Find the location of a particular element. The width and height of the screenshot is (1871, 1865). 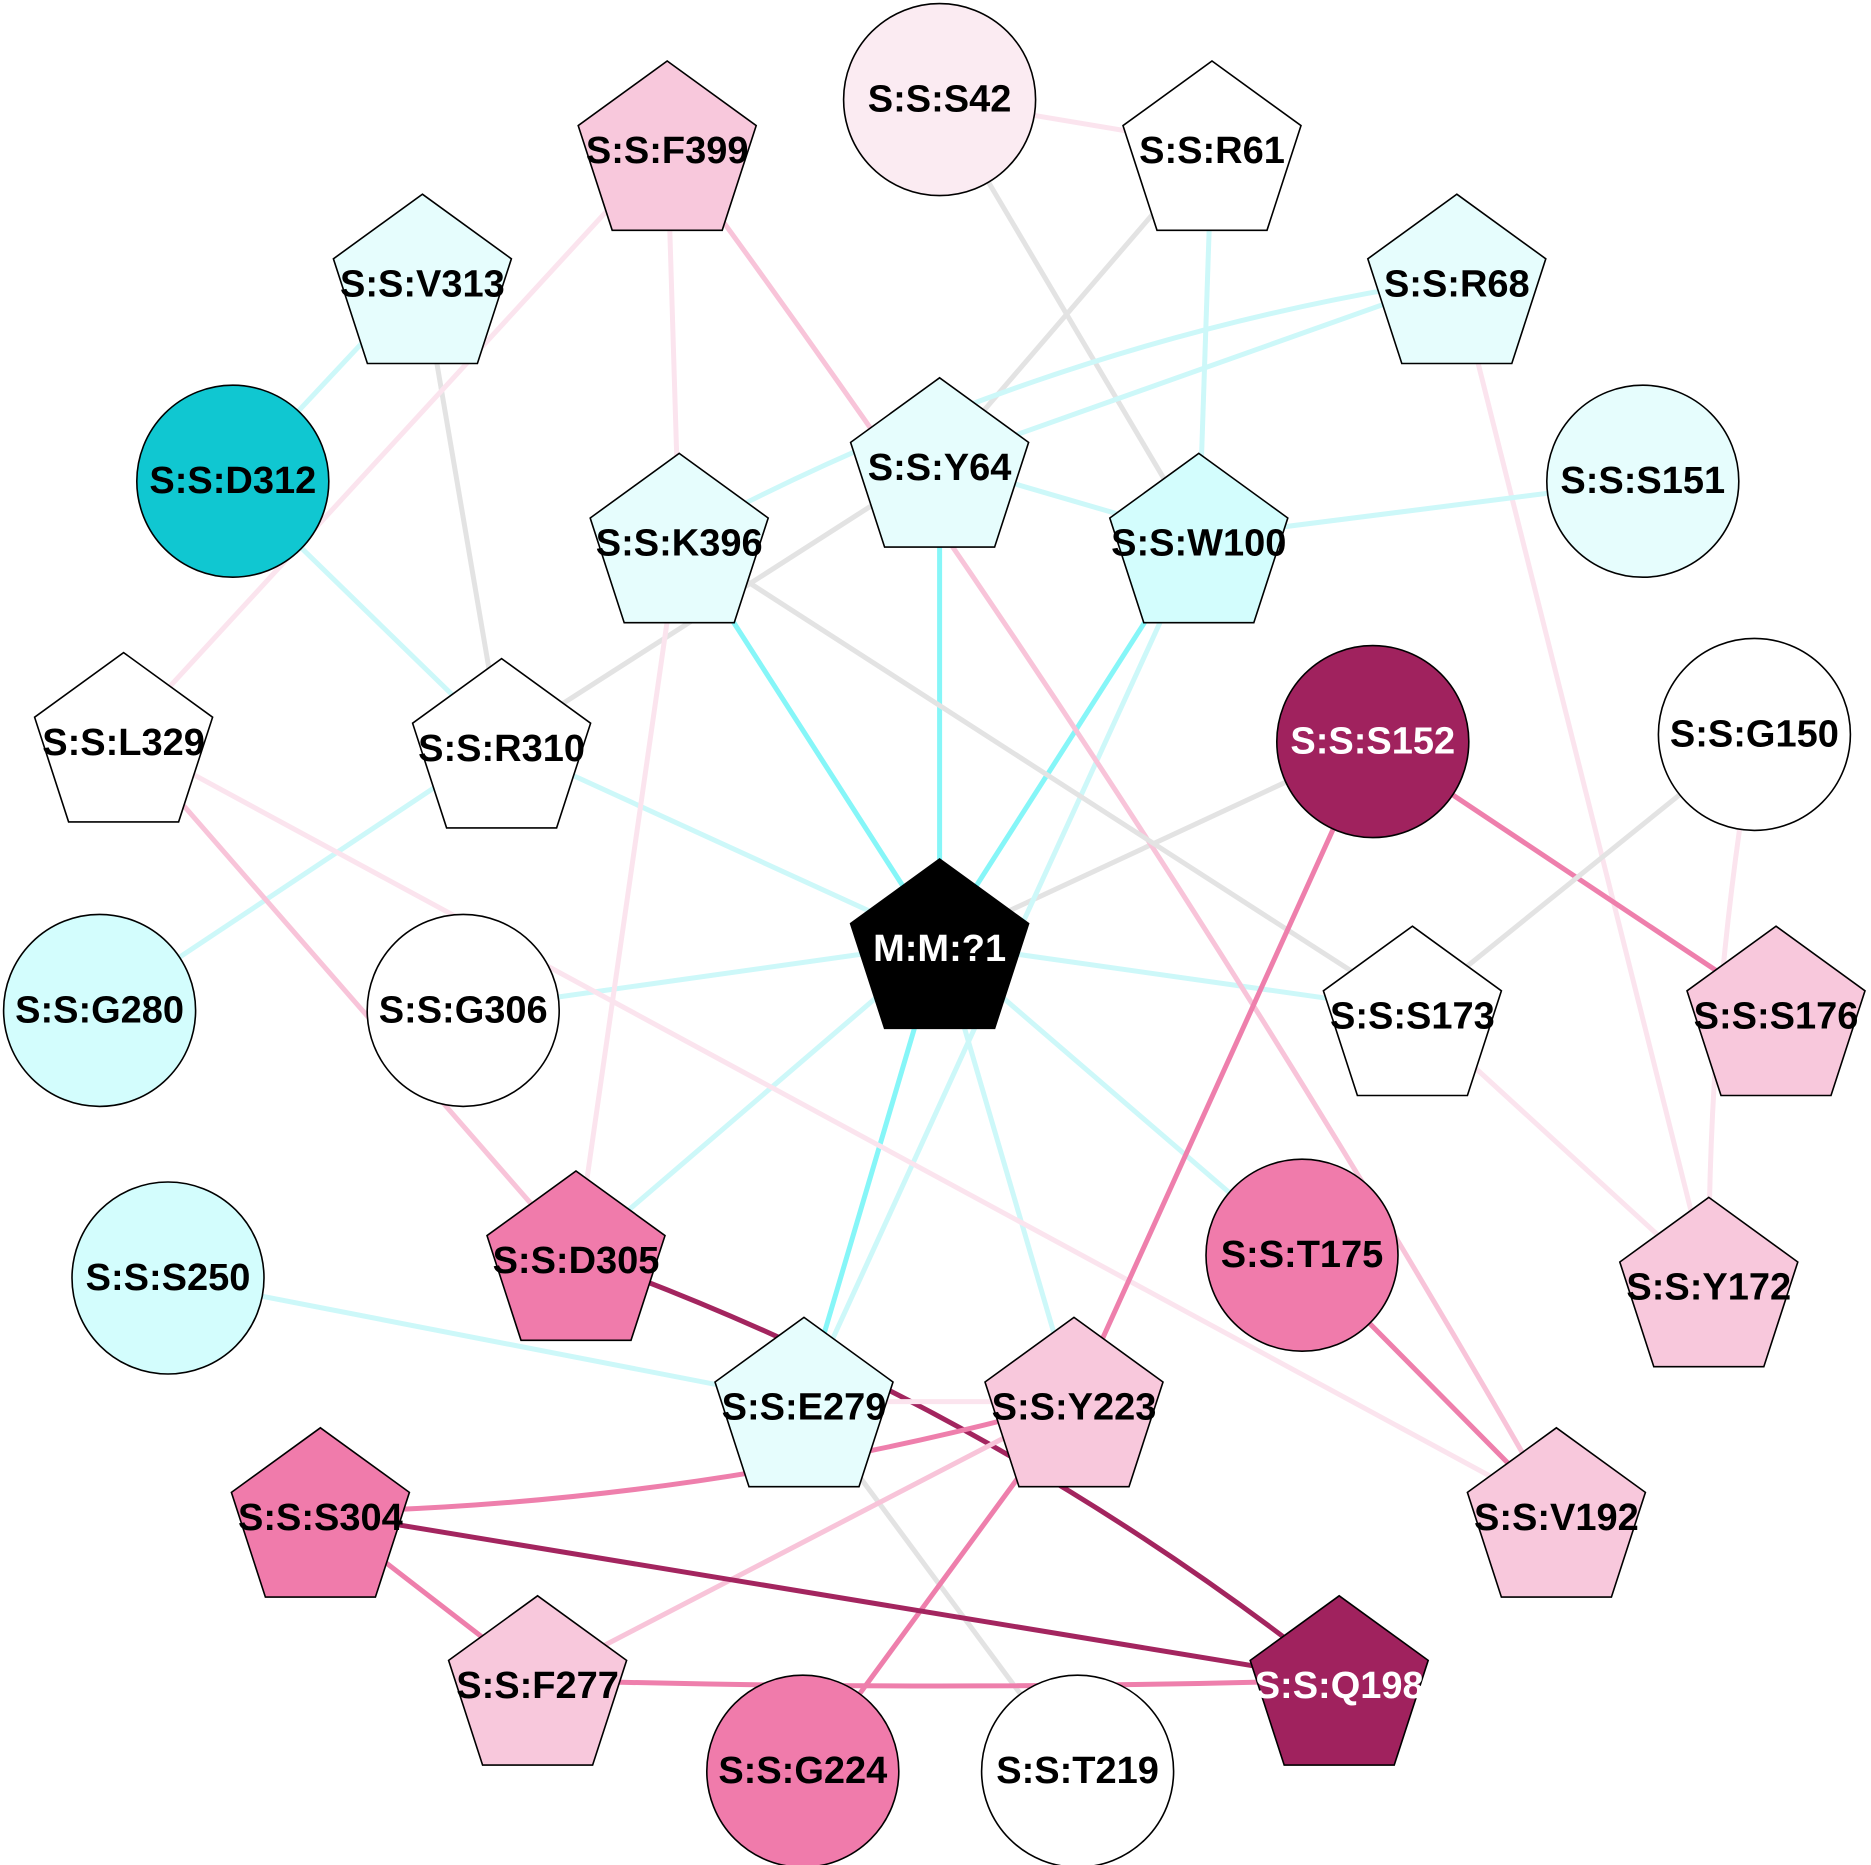

node-label: S:S:Y64 is located at coordinates (940, 468).